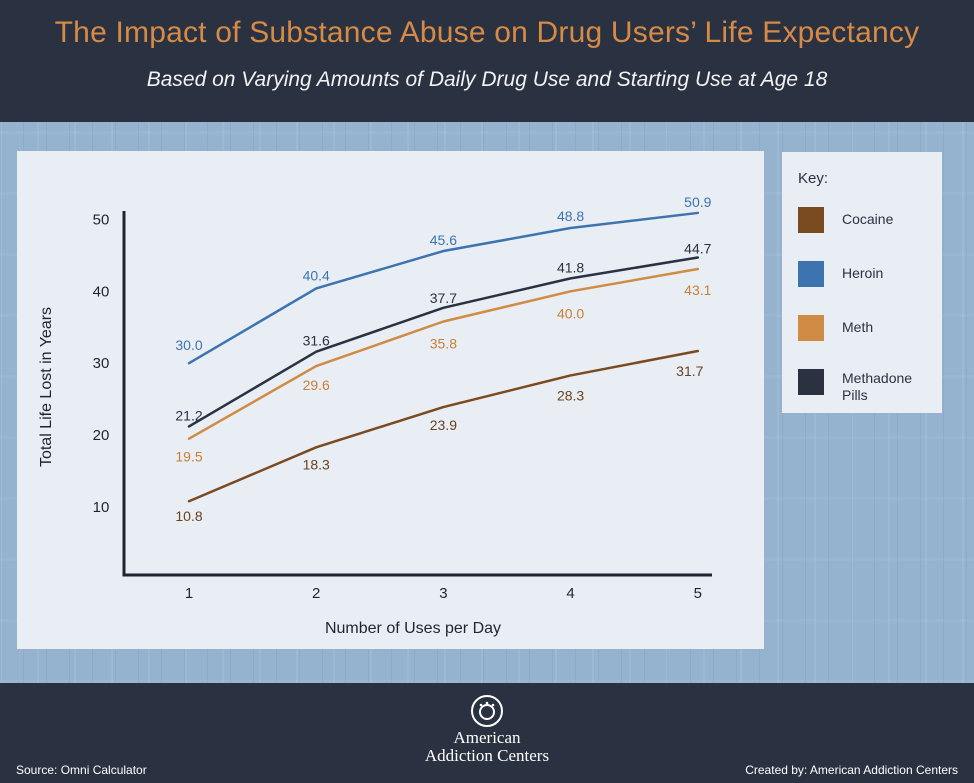 This screenshot has width=974, height=783. I want to click on series-line-meth, so click(443, 353).